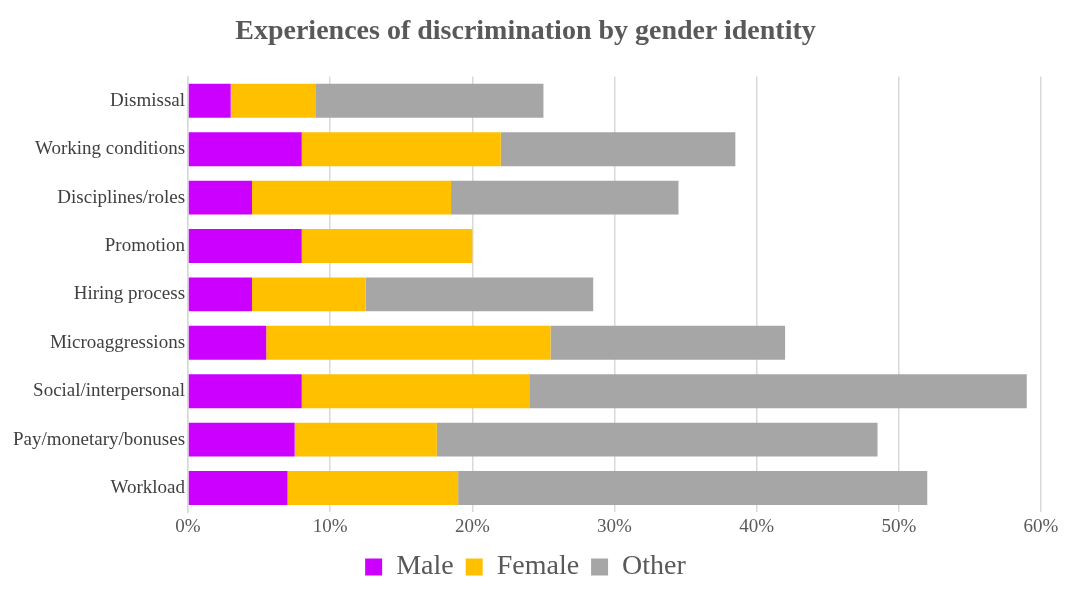  I want to click on x-tick-label: 40%, so click(757, 525).